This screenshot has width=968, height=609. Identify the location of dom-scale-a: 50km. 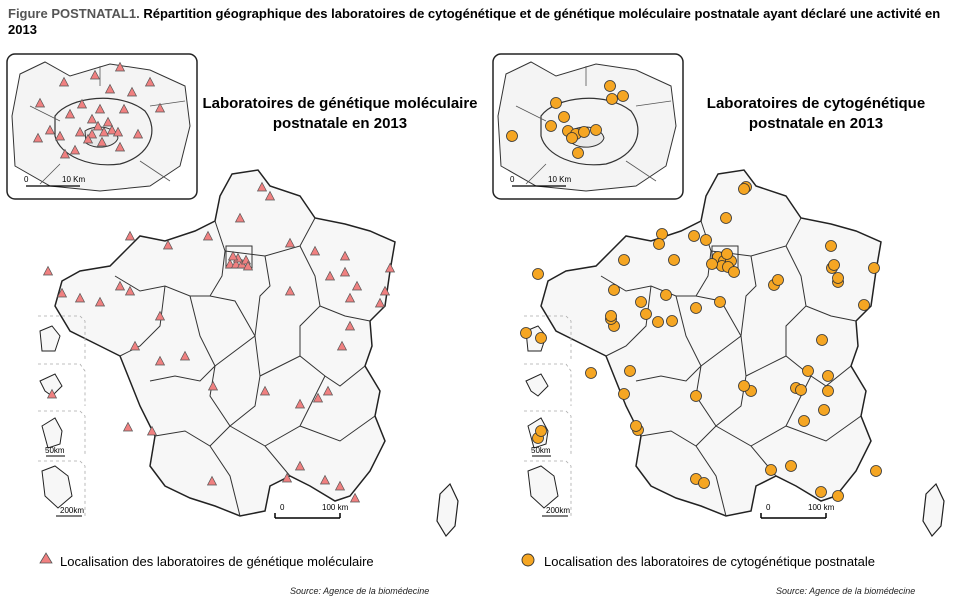
(541, 450).